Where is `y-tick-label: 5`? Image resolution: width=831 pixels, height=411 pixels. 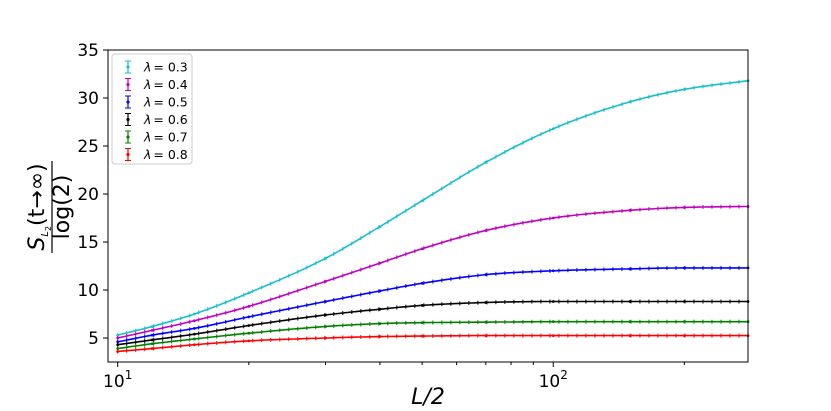 y-tick-label: 5 is located at coordinates (93, 339).